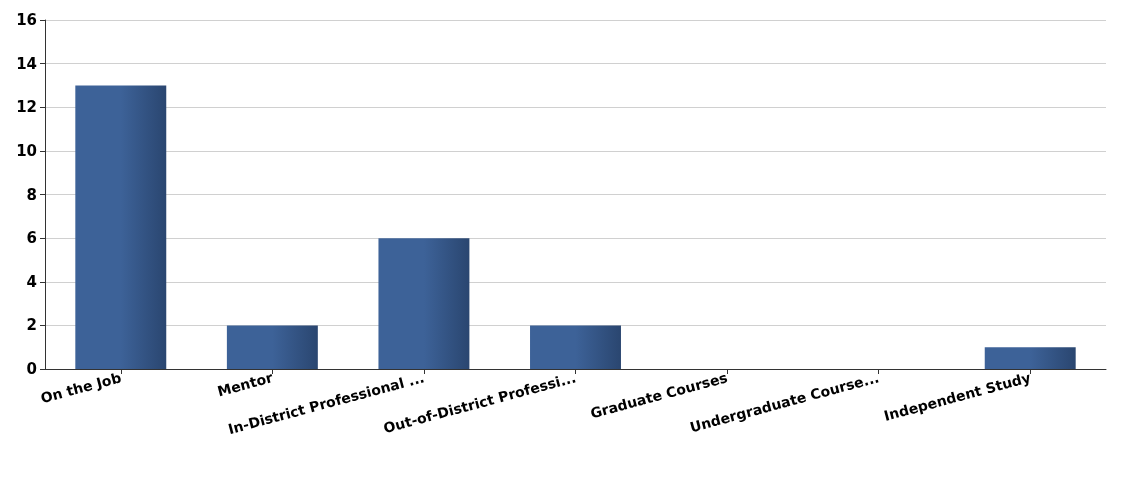  What do you see at coordinates (26, 20) in the screenshot?
I see `y-tick-label: 16` at bounding box center [26, 20].